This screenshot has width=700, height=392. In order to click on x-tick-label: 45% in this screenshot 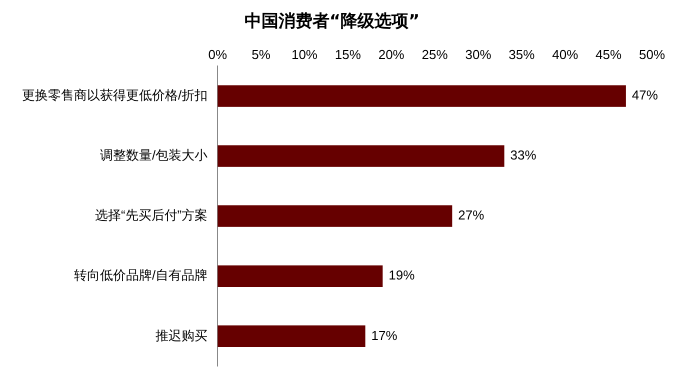, I will do `click(609, 54)`.